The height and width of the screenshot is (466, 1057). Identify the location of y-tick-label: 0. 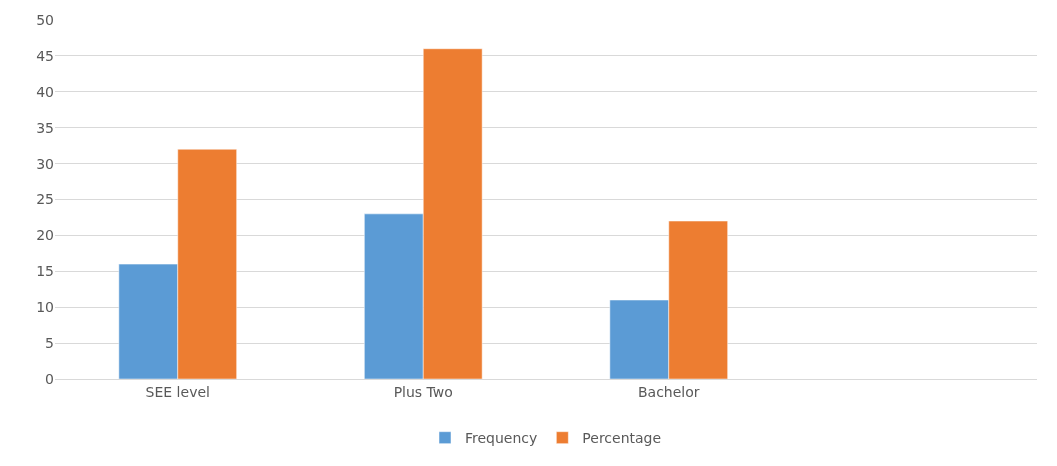
(49, 378).